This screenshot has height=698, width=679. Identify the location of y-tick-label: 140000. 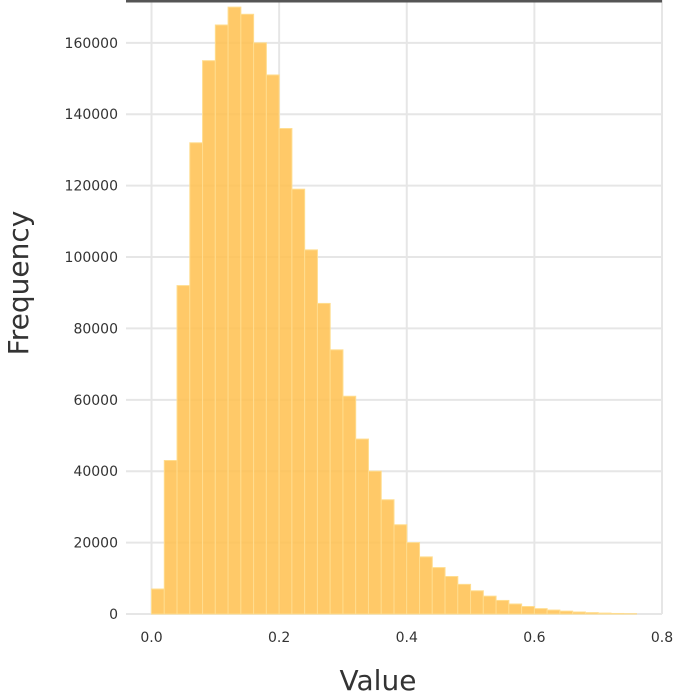
(91, 115).